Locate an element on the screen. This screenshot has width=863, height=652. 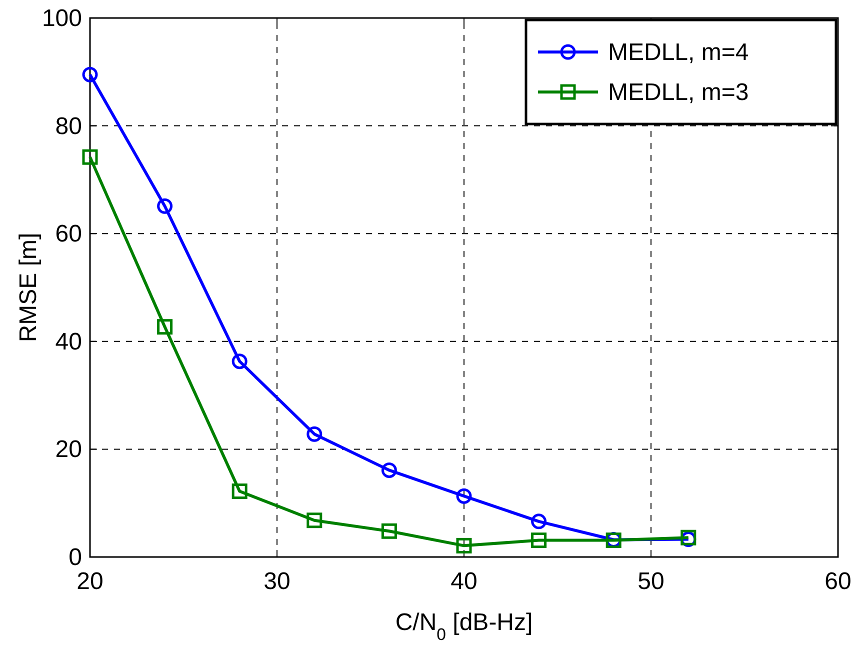
y-tick-label: 60 is located at coordinates (68, 234).